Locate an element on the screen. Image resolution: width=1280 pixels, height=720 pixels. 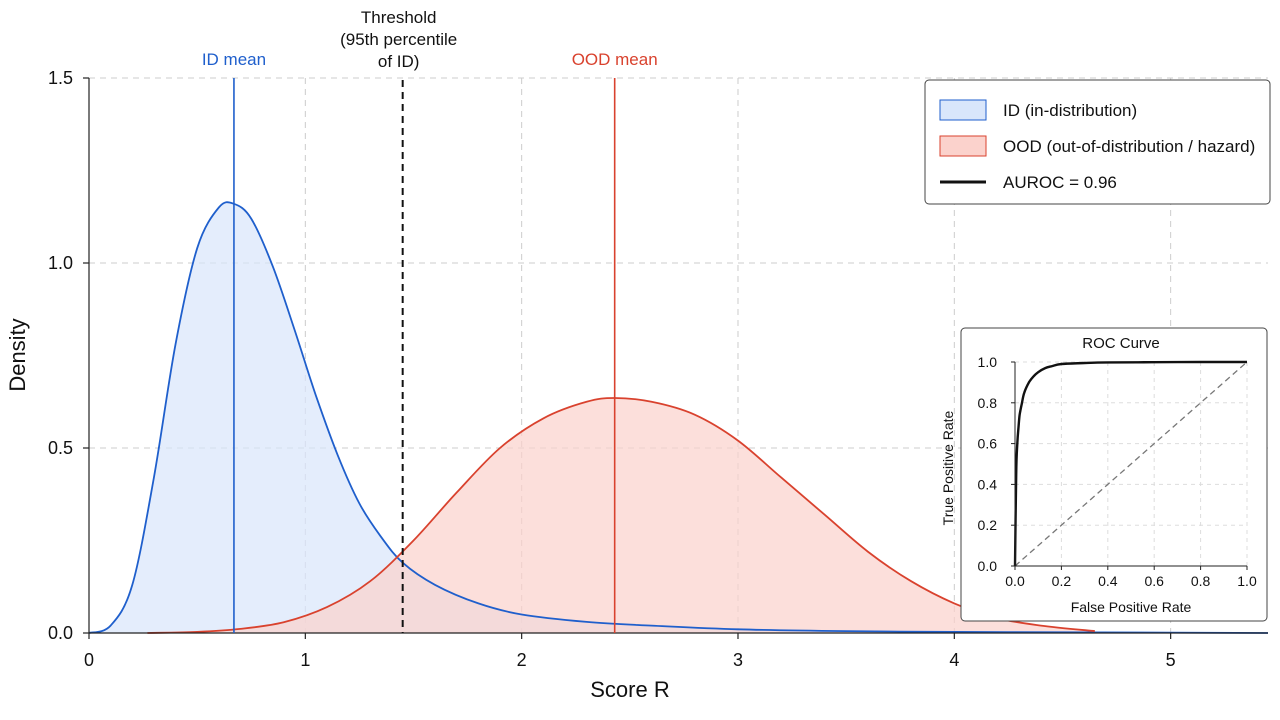
legend-ood-label: OOD (out-of-distribution / hazard) is located at coordinates (1129, 146).